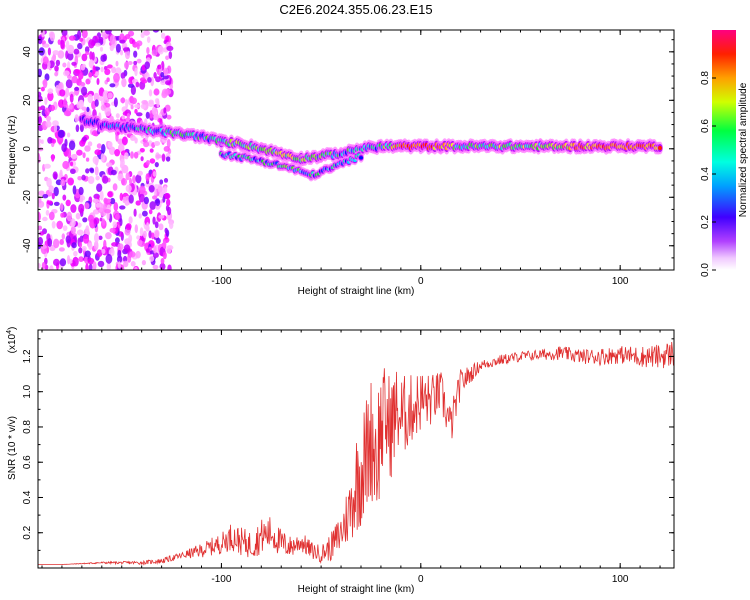 Image resolution: width=750 pixels, height=600 pixels. What do you see at coordinates (27, 52) in the screenshot?
I see `y-tick-label: 40` at bounding box center [27, 52].